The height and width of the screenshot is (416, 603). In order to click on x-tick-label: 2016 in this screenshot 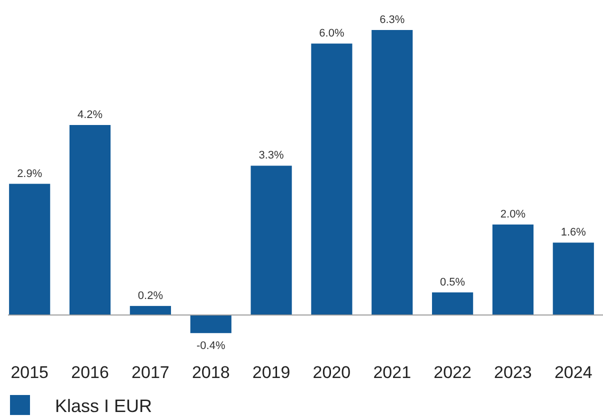, I will do `click(90, 372)`.